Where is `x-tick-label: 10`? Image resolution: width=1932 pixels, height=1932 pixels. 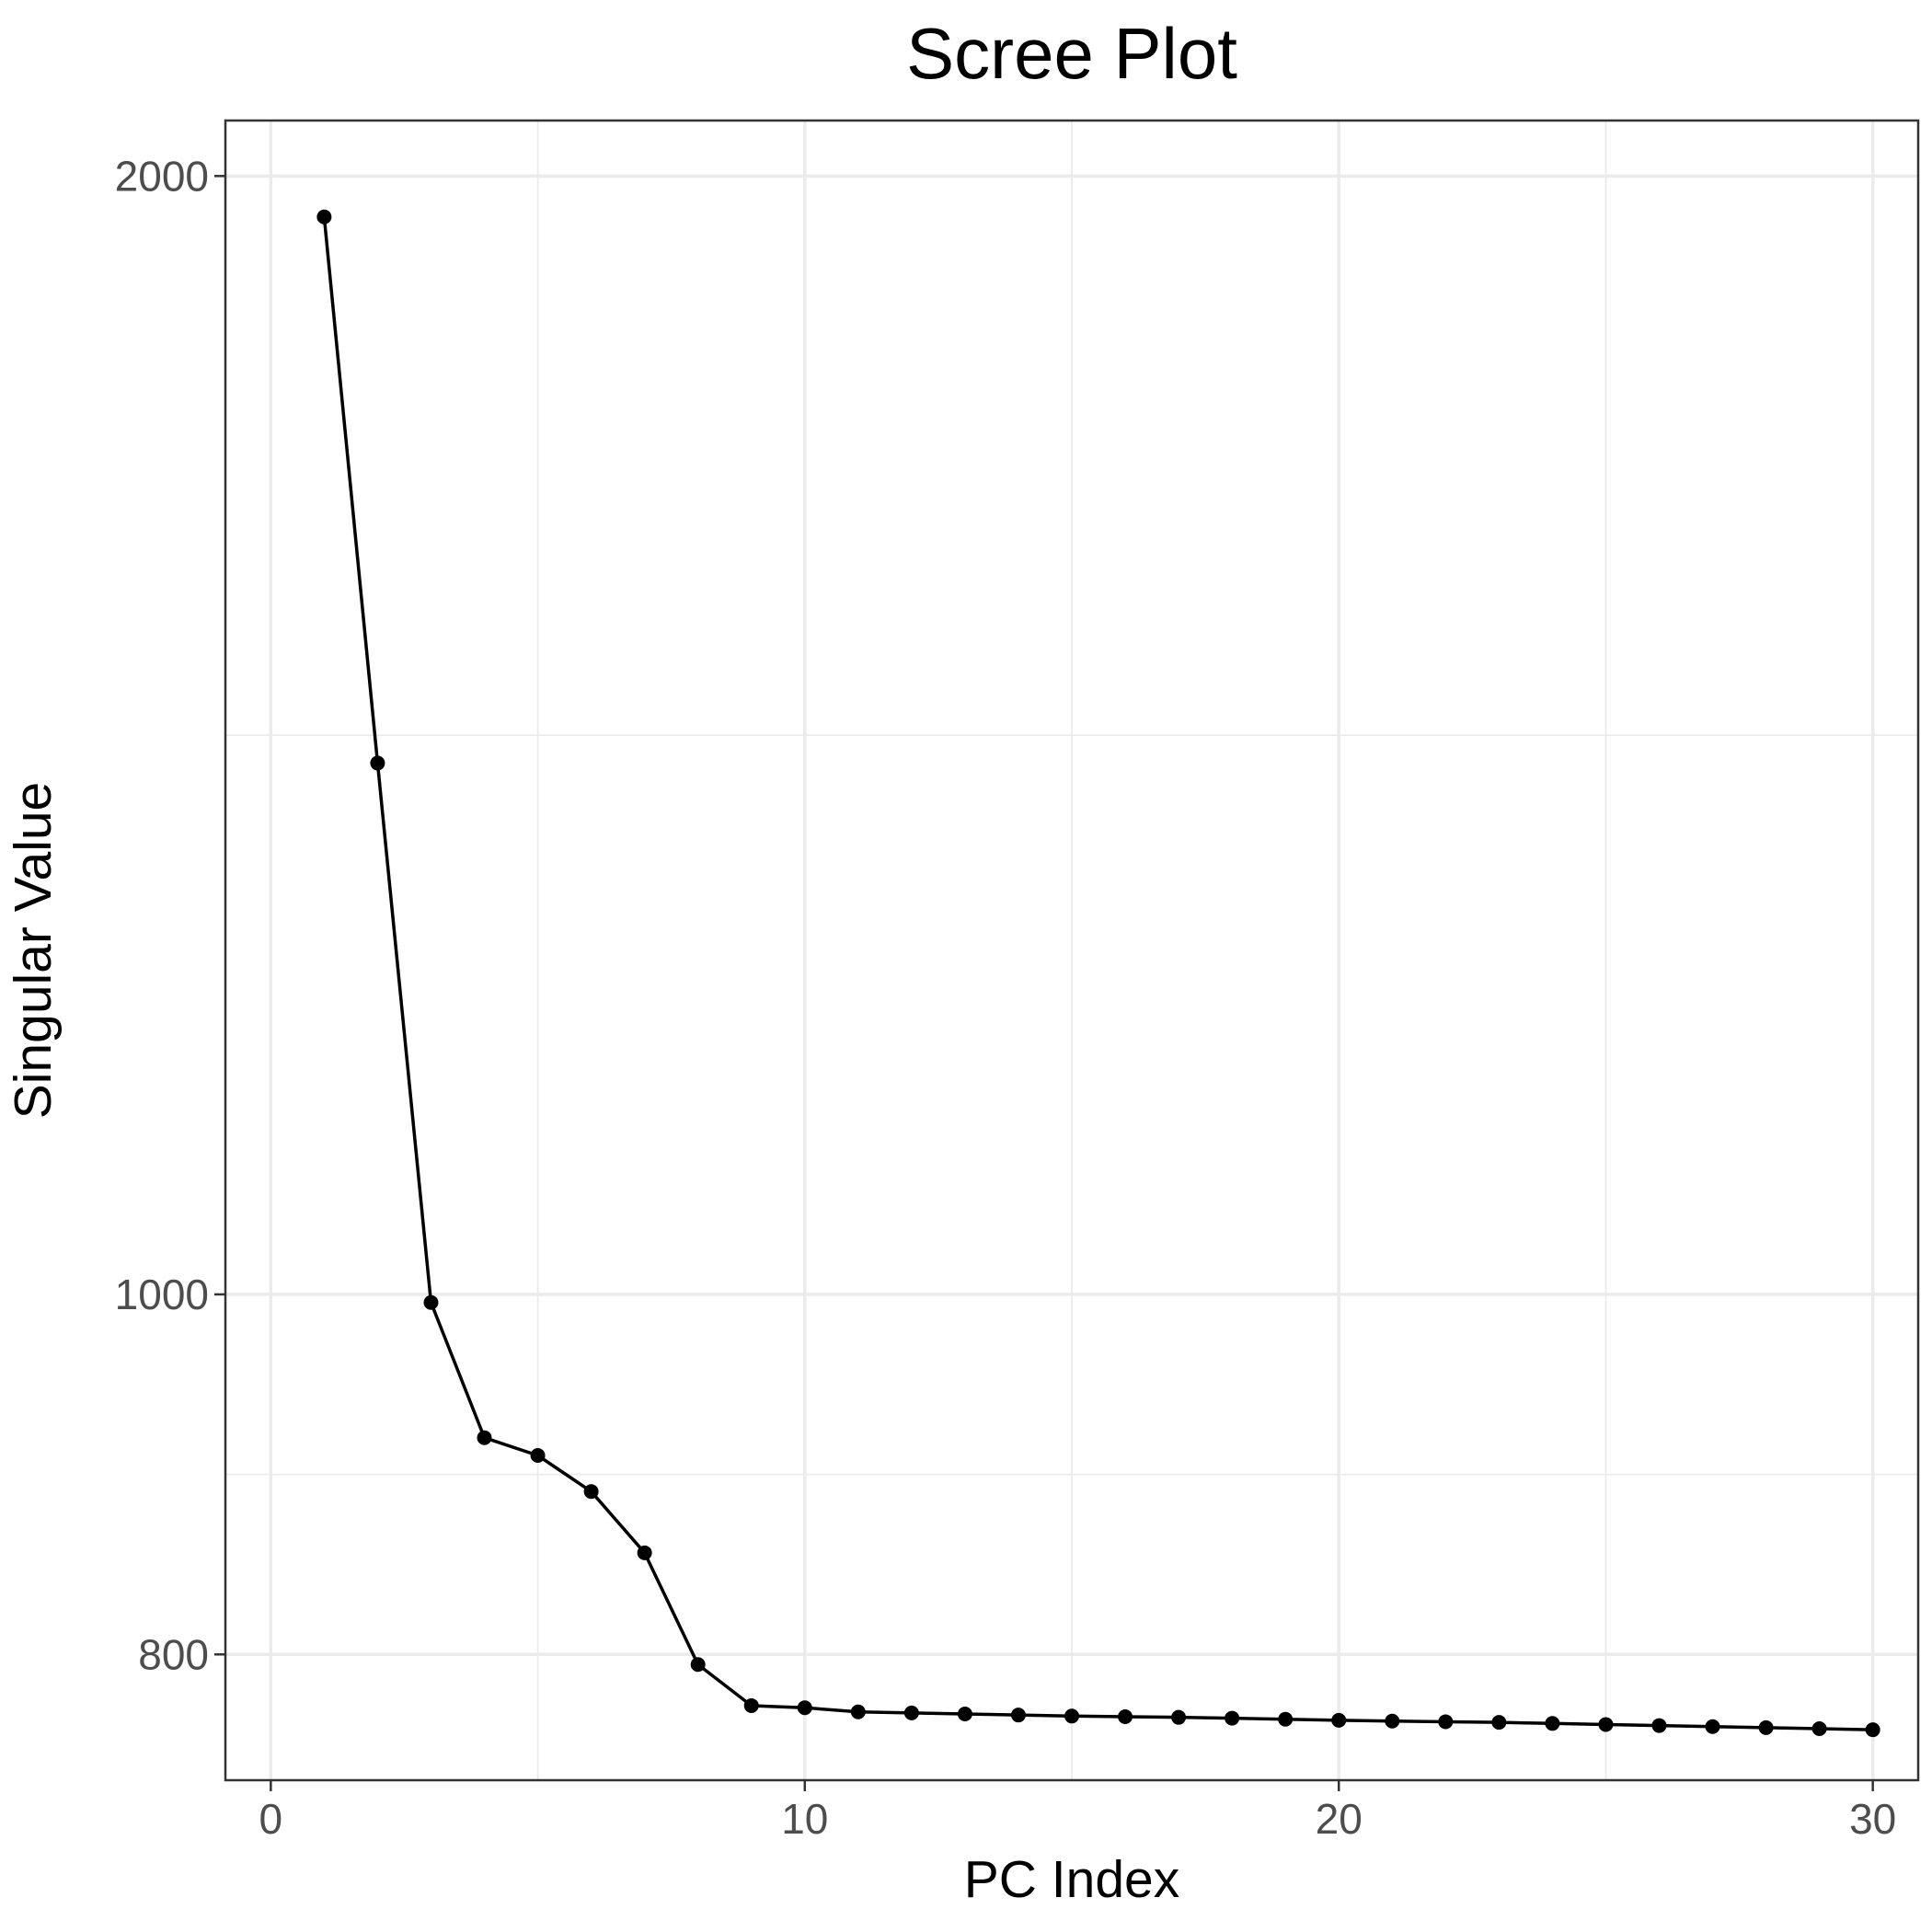
x-tick-label: 10 is located at coordinates (804, 1819).